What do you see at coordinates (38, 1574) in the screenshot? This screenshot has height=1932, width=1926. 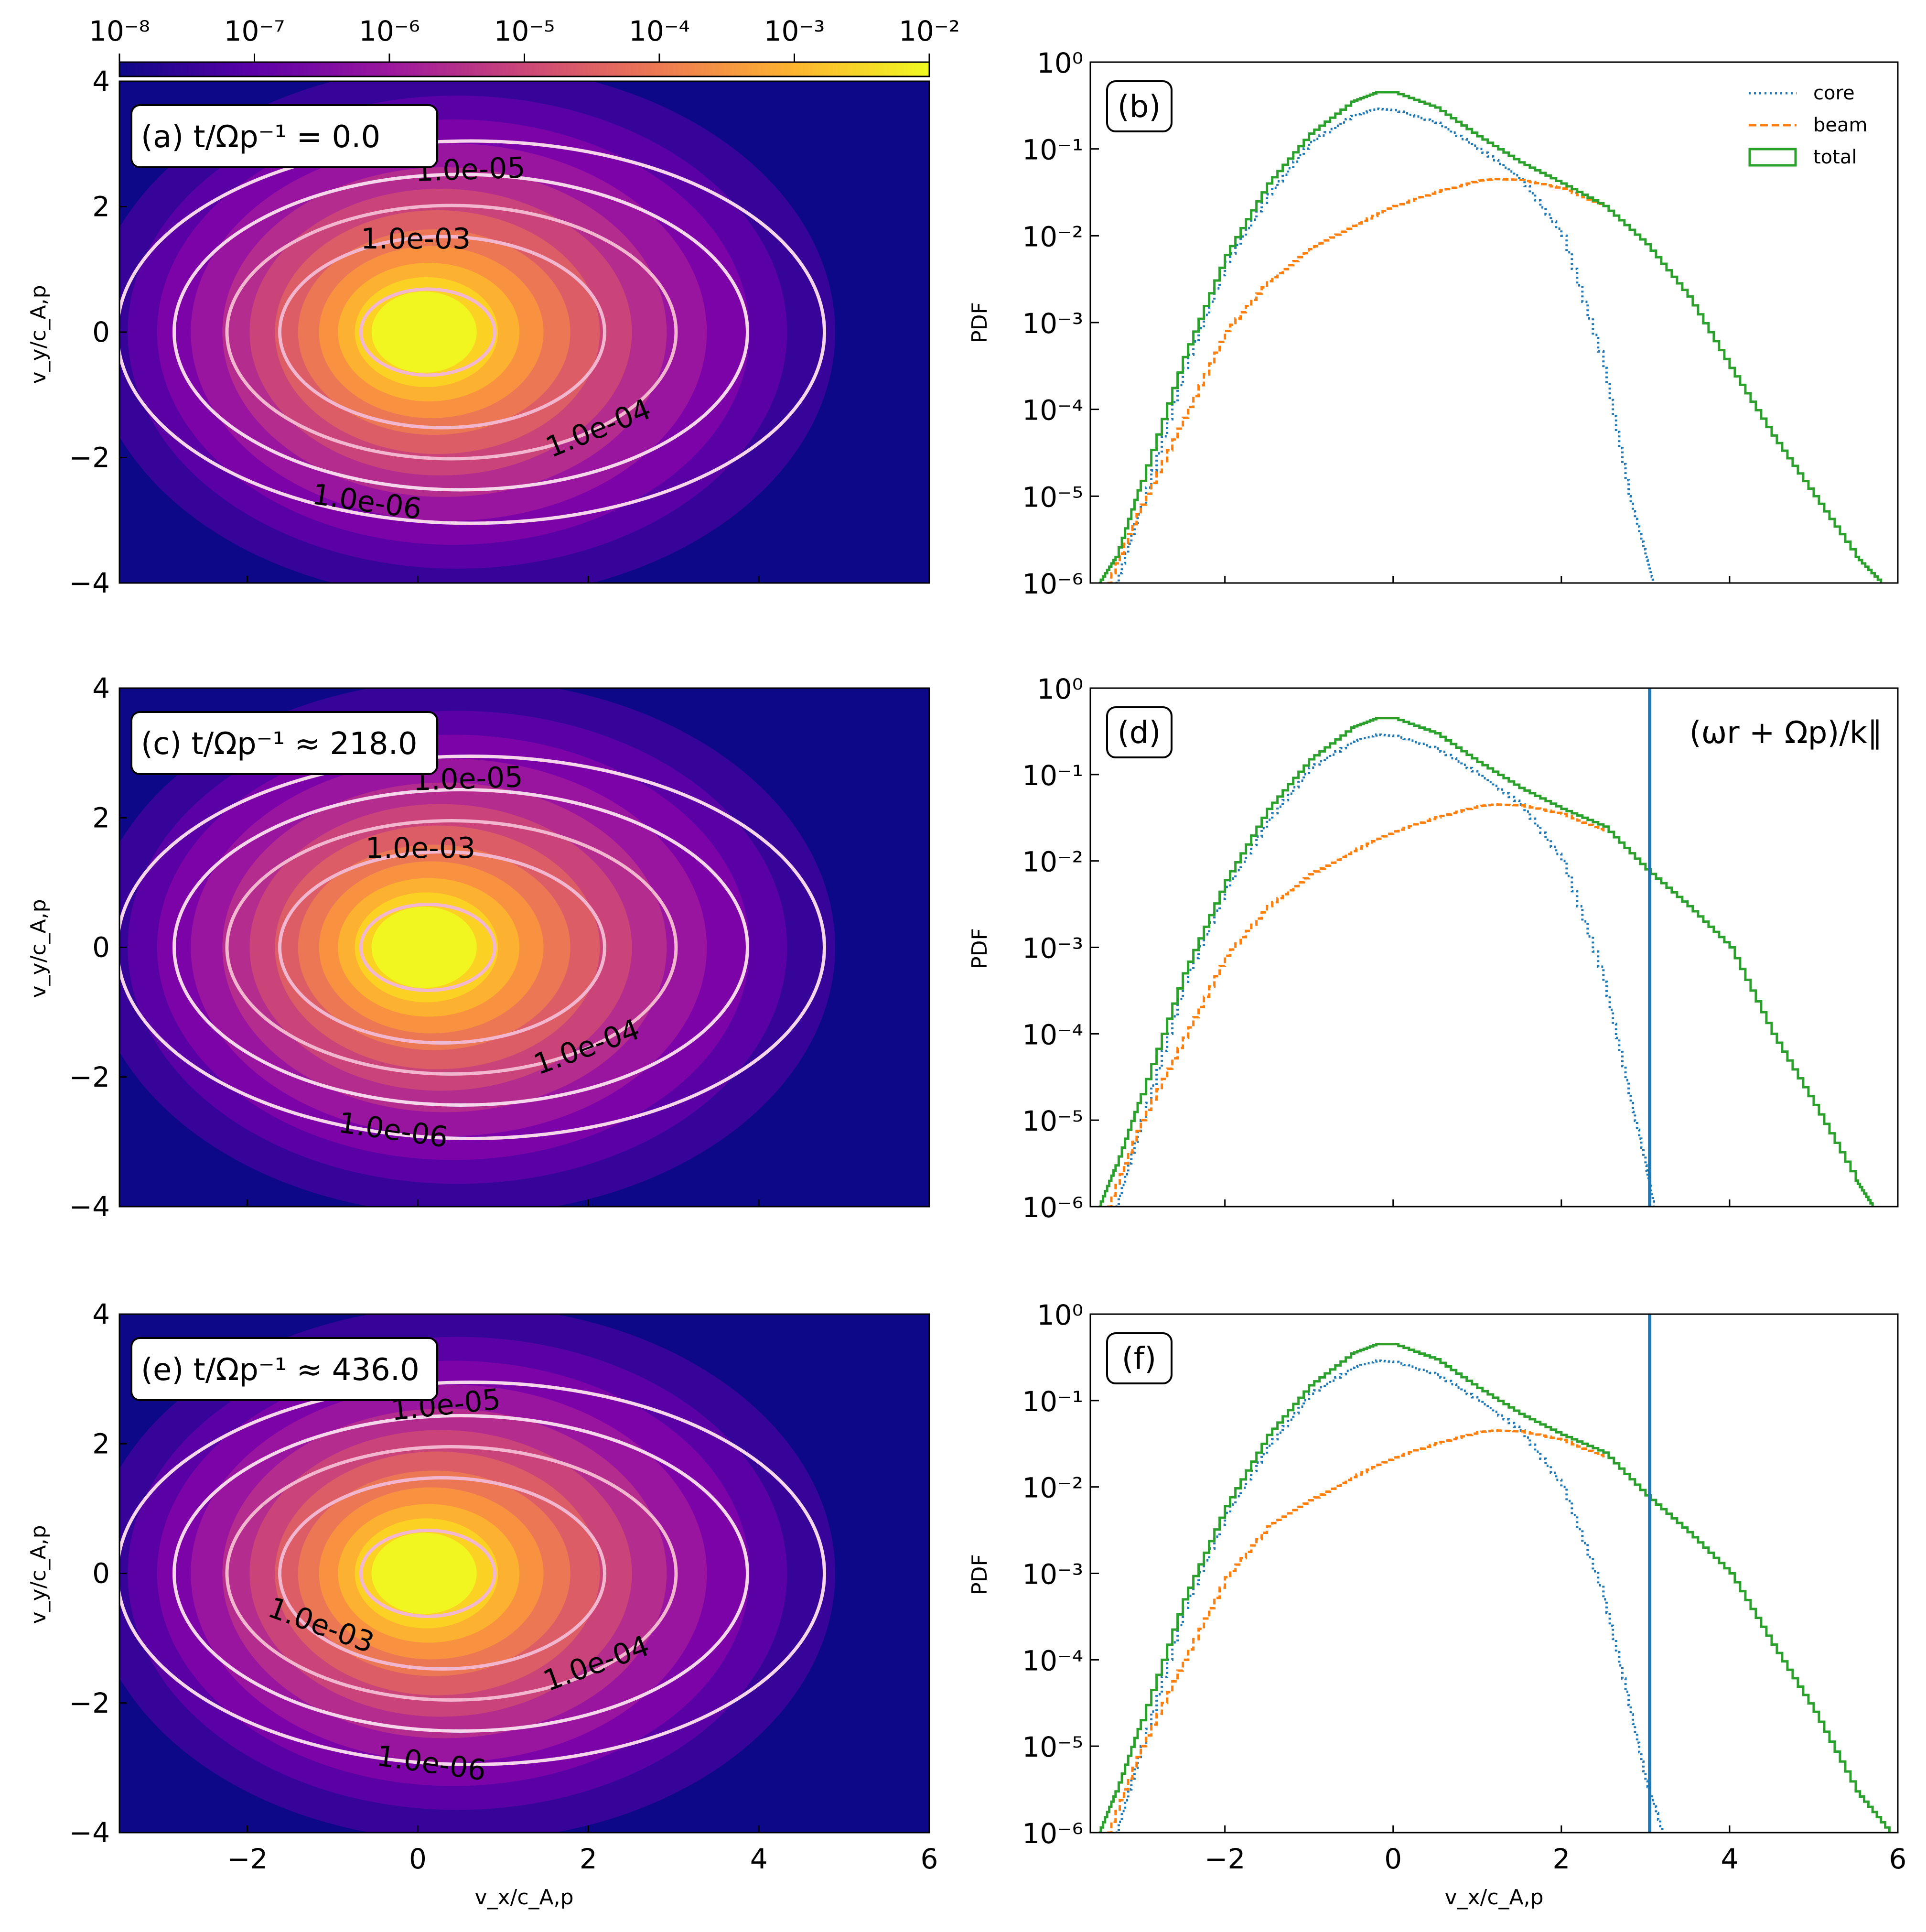 I see `ylabel-e: v_y/c_A,p` at bounding box center [38, 1574].